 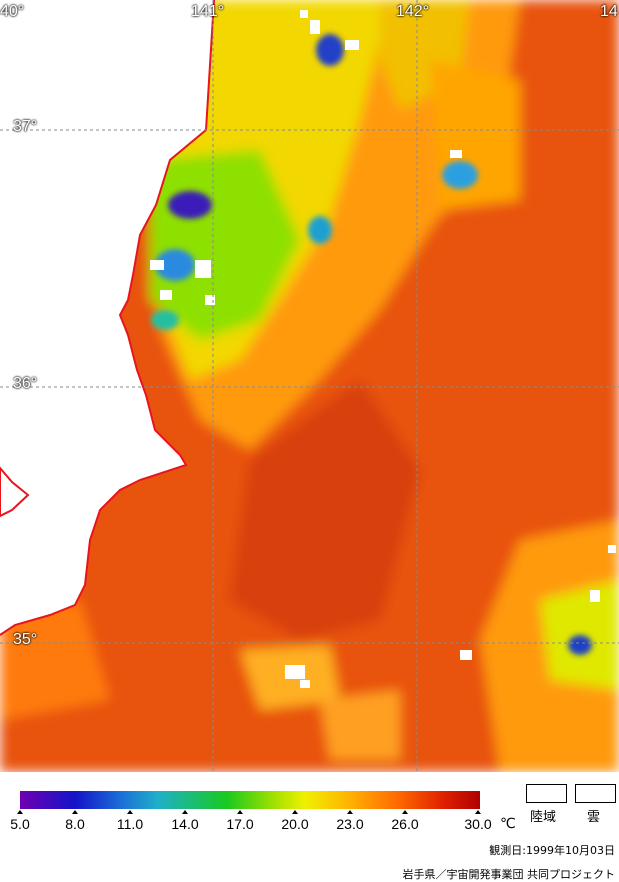 I want to click on lon-label-140: 40°, so click(x=12, y=11).